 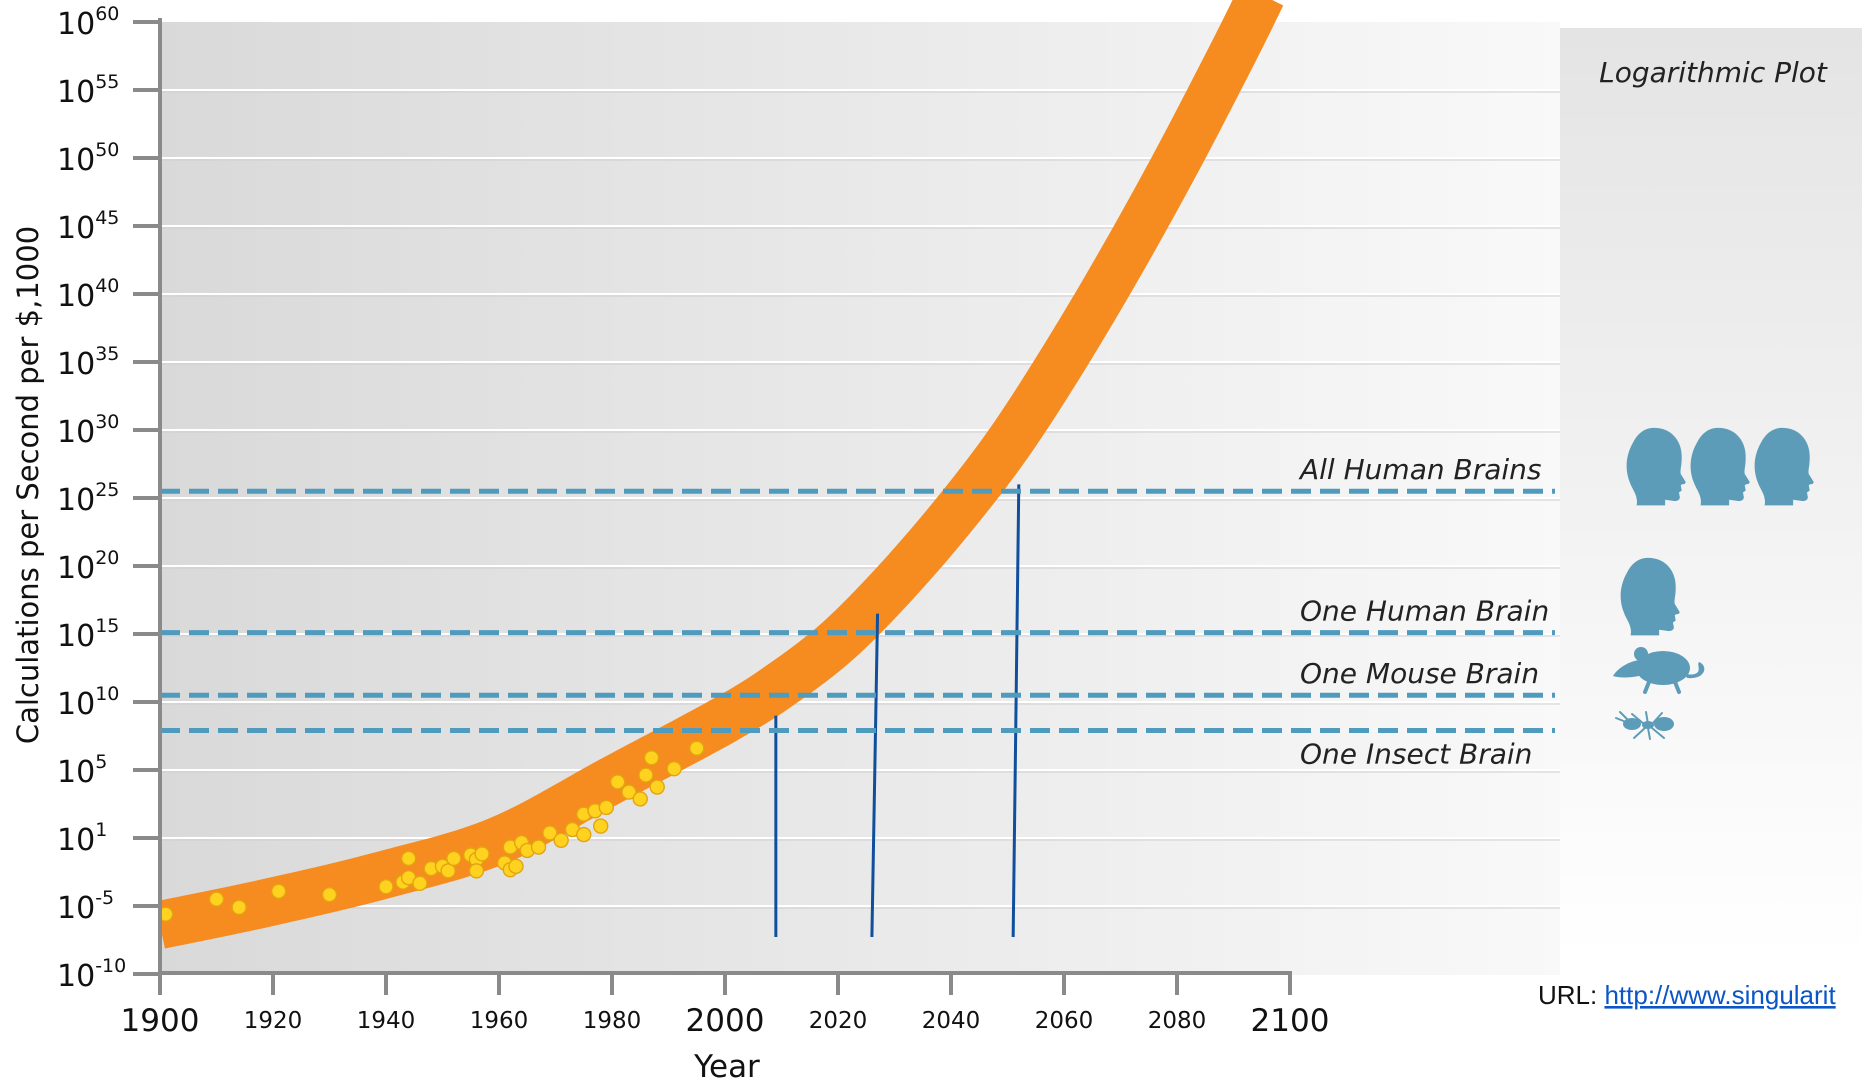 What do you see at coordinates (88, 430) in the screenshot?
I see `y-tick-label: 1030` at bounding box center [88, 430].